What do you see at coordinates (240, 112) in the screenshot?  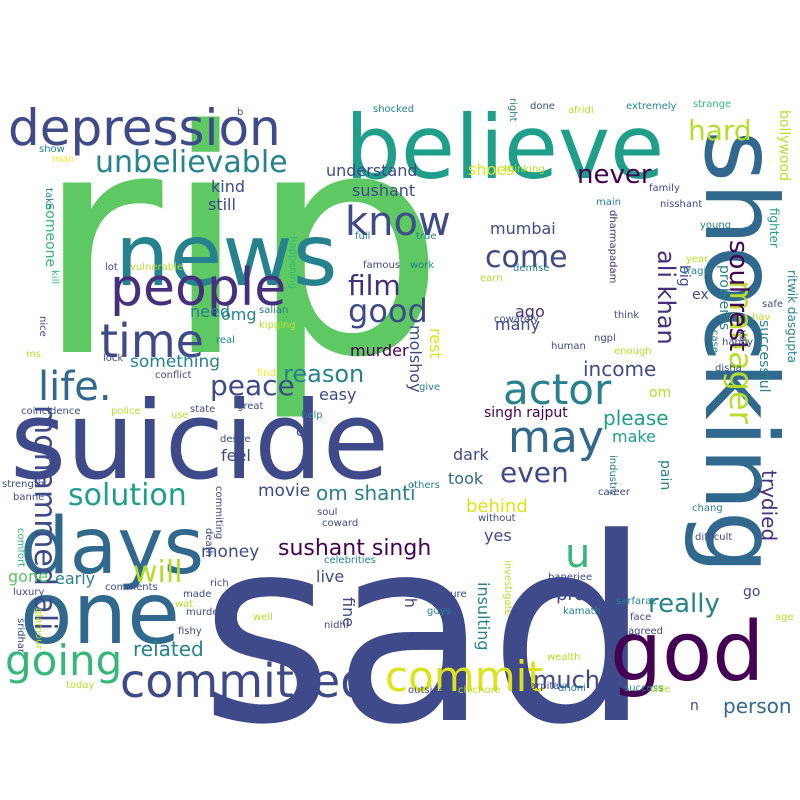 I see `word-b: b` at bounding box center [240, 112].